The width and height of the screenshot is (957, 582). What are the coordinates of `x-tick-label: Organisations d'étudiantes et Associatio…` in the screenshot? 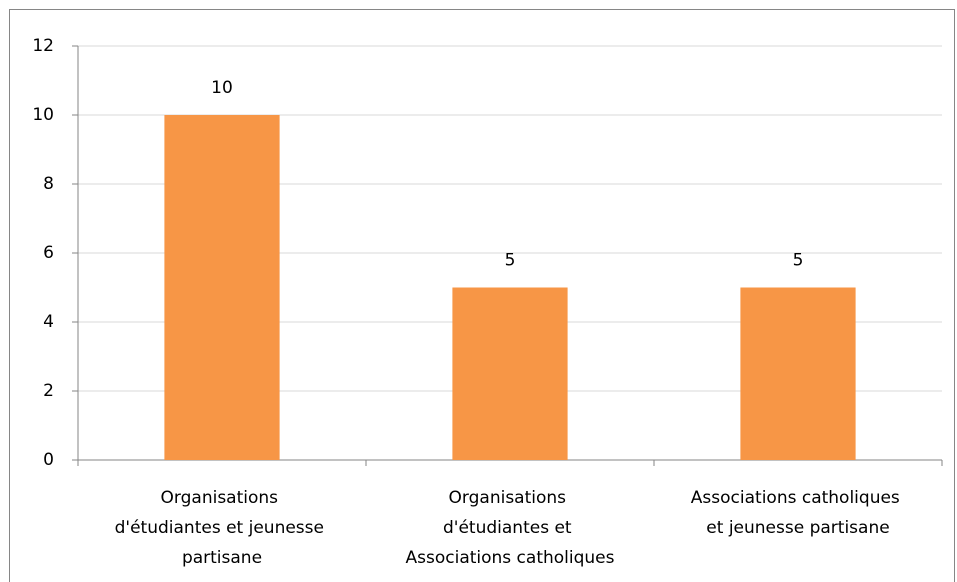 It's located at (510, 528).